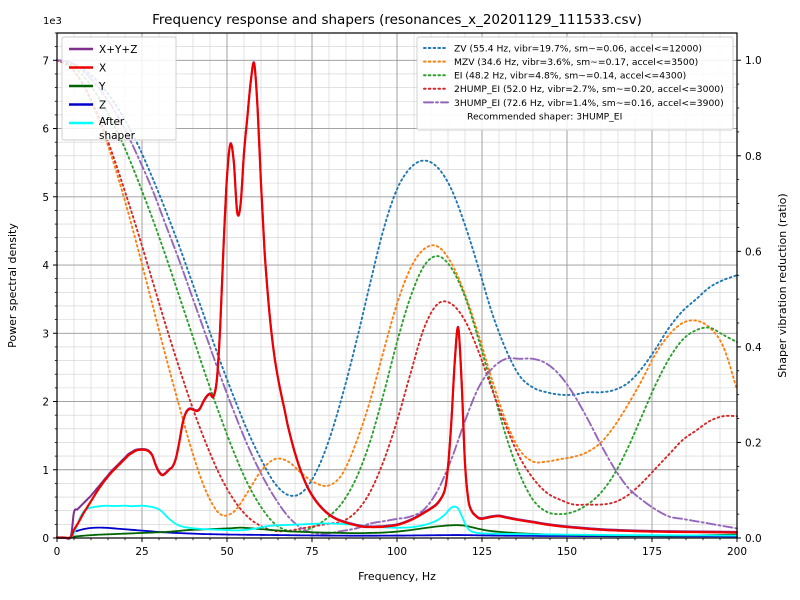 This screenshot has height=600, width=800. What do you see at coordinates (311, 552) in the screenshot?
I see `x-tick-label: 75` at bounding box center [311, 552].